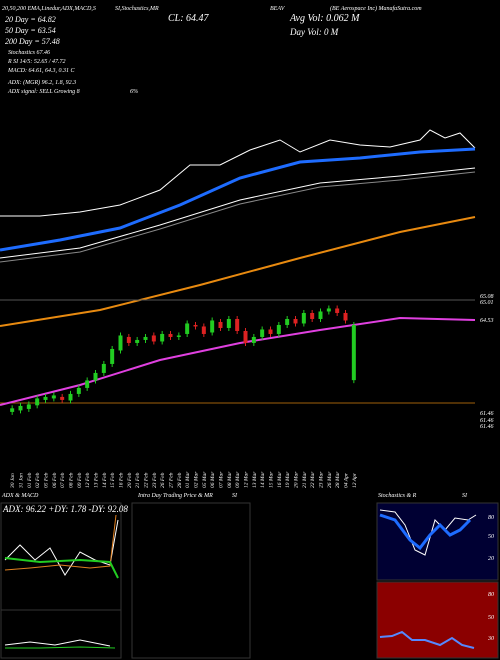  I want to click on x-tick-label: 27 Feb, so click(172, 480).